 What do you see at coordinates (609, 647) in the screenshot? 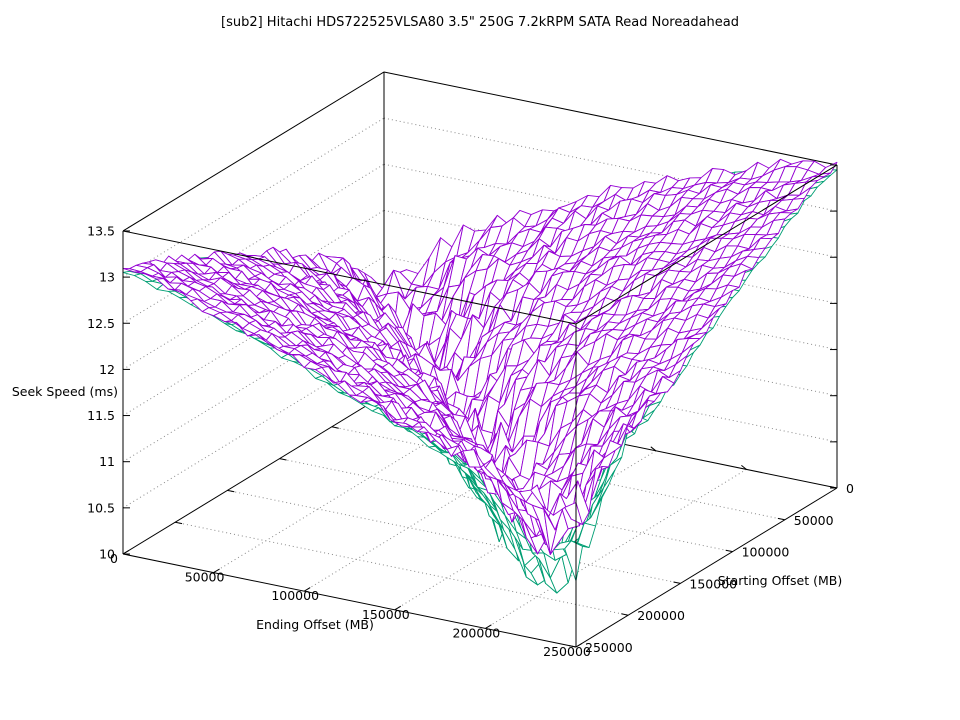
I see `y-tick-label: 250000` at bounding box center [609, 647].